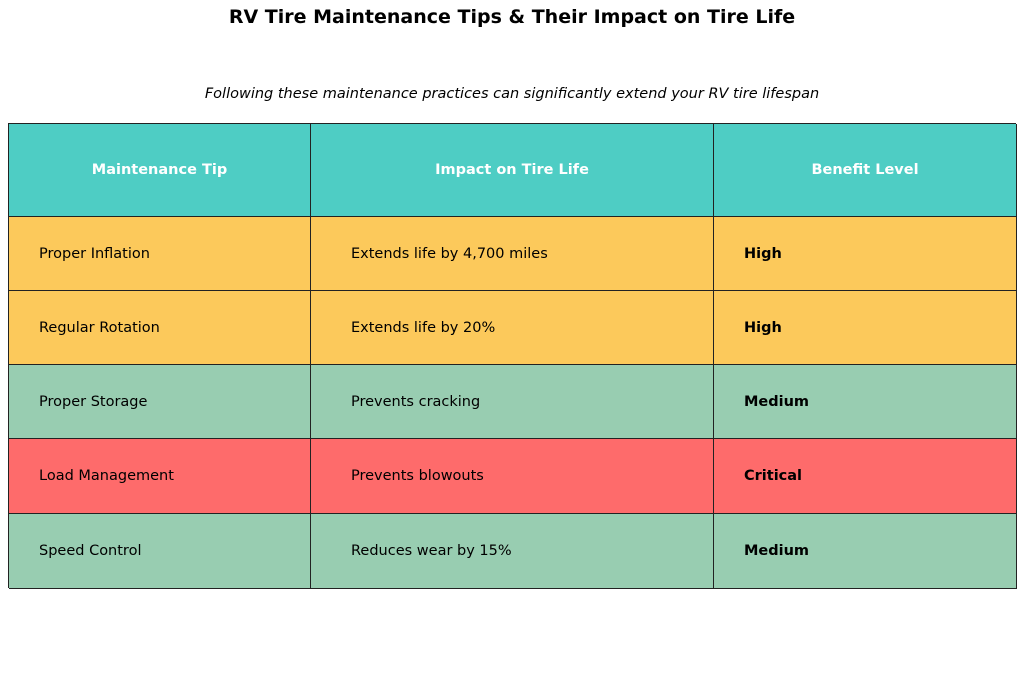 The image size is (1024, 674). Describe the element at coordinates (865, 254) in the screenshot. I see `row-1-benefit: High` at that location.